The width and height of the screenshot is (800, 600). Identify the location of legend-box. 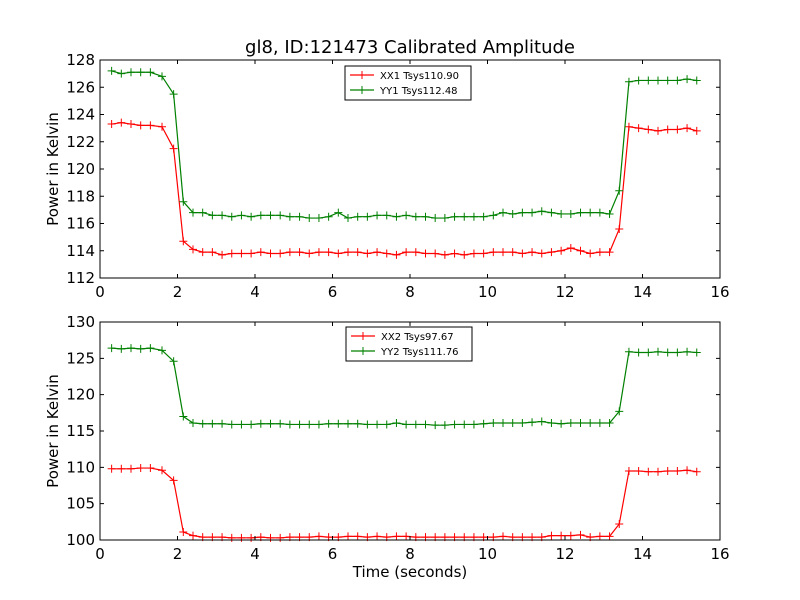
(408, 83).